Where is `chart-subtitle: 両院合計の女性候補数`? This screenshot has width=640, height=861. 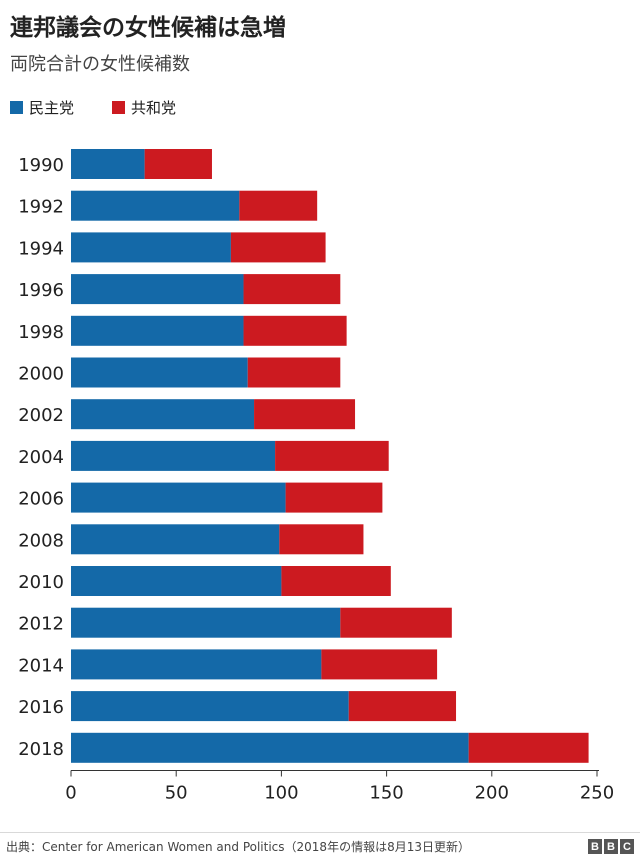 chart-subtitle: 両院合計の女性候補数 is located at coordinates (100, 64).